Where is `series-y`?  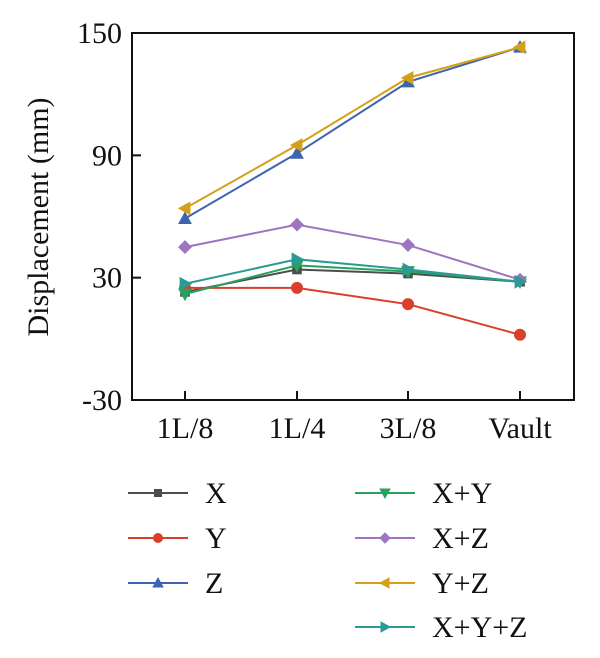 series-y is located at coordinates (352, 311).